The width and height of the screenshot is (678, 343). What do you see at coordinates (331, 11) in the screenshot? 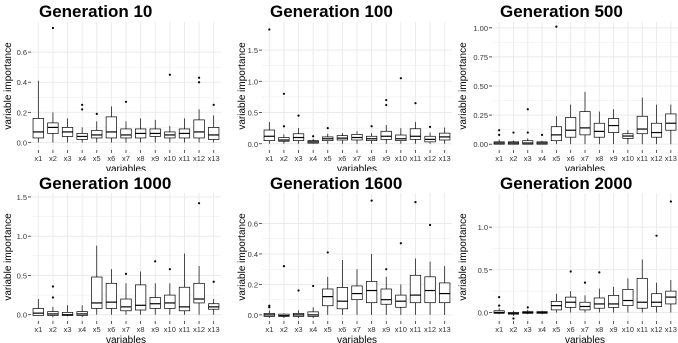
I see `panel-title: Generation 100` at bounding box center [331, 11].